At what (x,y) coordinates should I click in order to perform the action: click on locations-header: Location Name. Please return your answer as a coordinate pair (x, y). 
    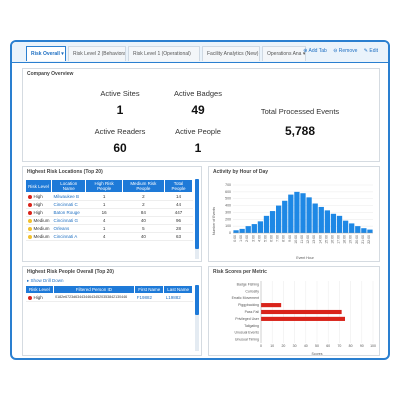
    Looking at the image, I should click on (69, 186).